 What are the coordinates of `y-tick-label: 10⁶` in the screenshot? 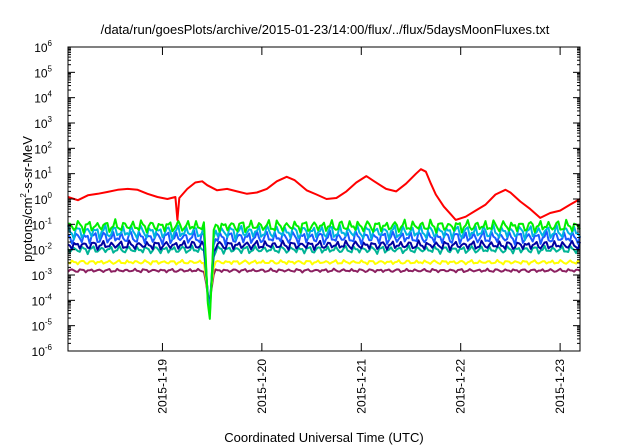 It's located at (43, 47).